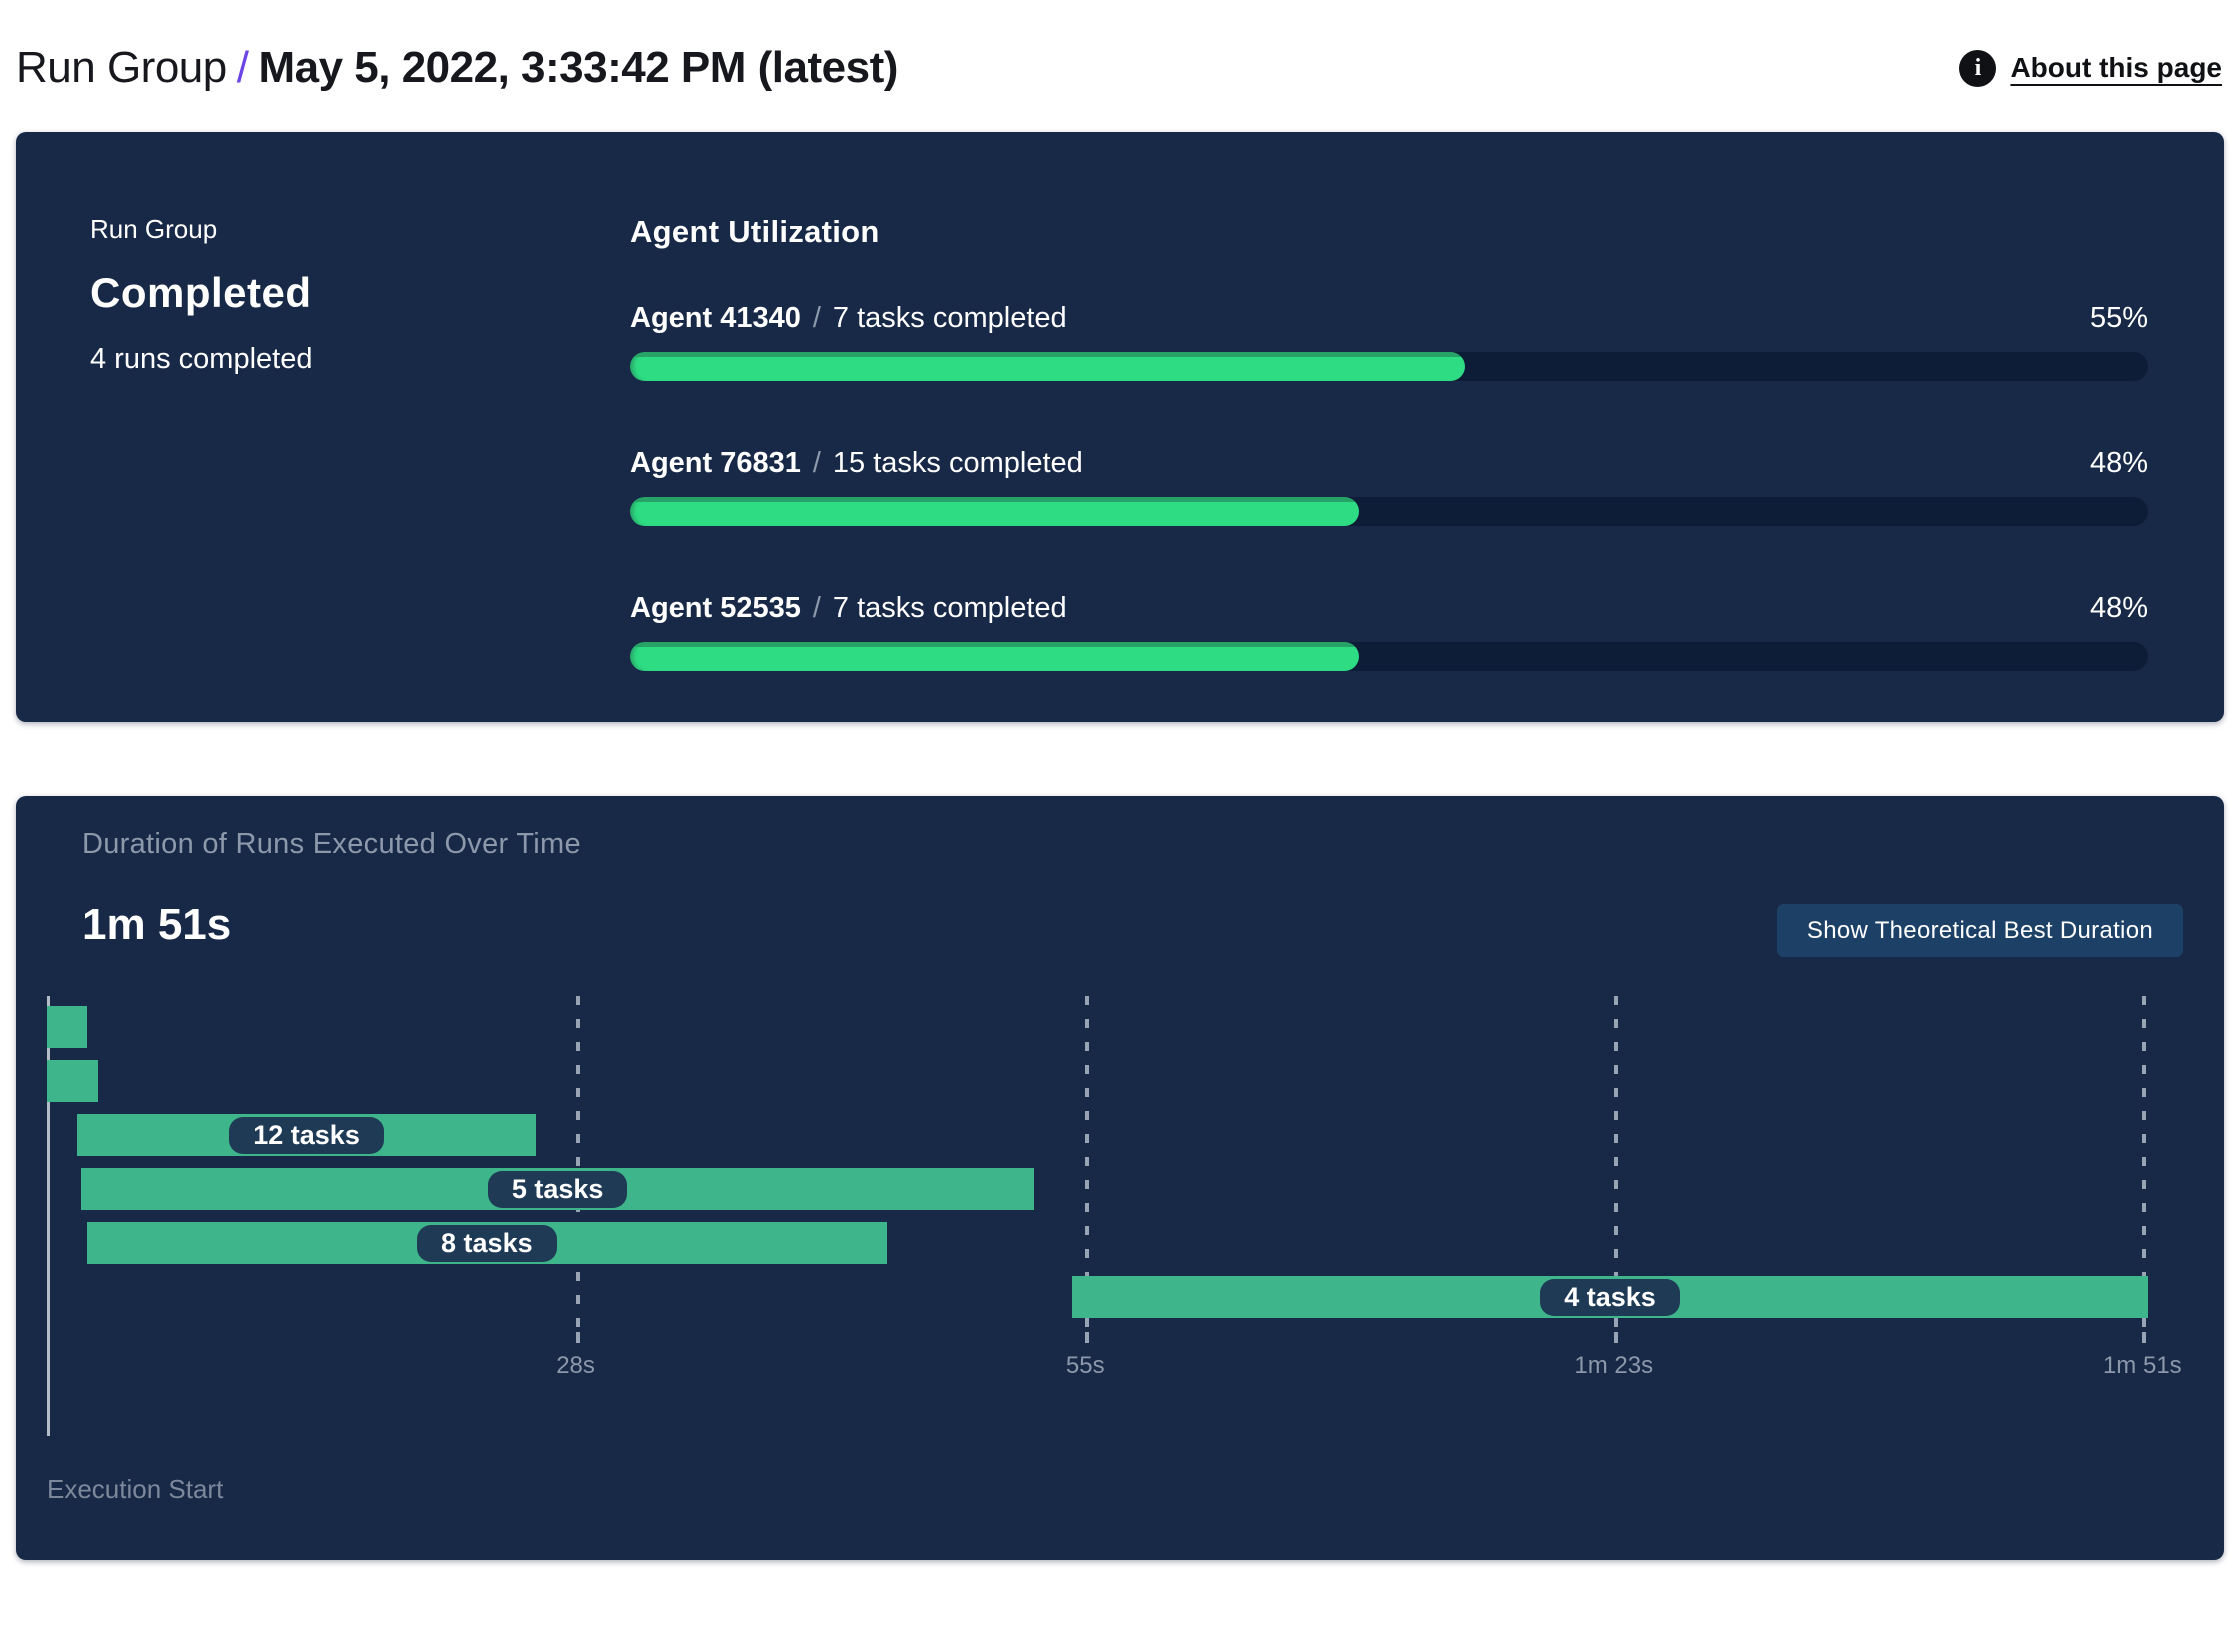 This screenshot has height=1626, width=2240. I want to click on run-timestamp-title: May 5, 2022, 3:33:42 PM (latest), so click(578, 67).